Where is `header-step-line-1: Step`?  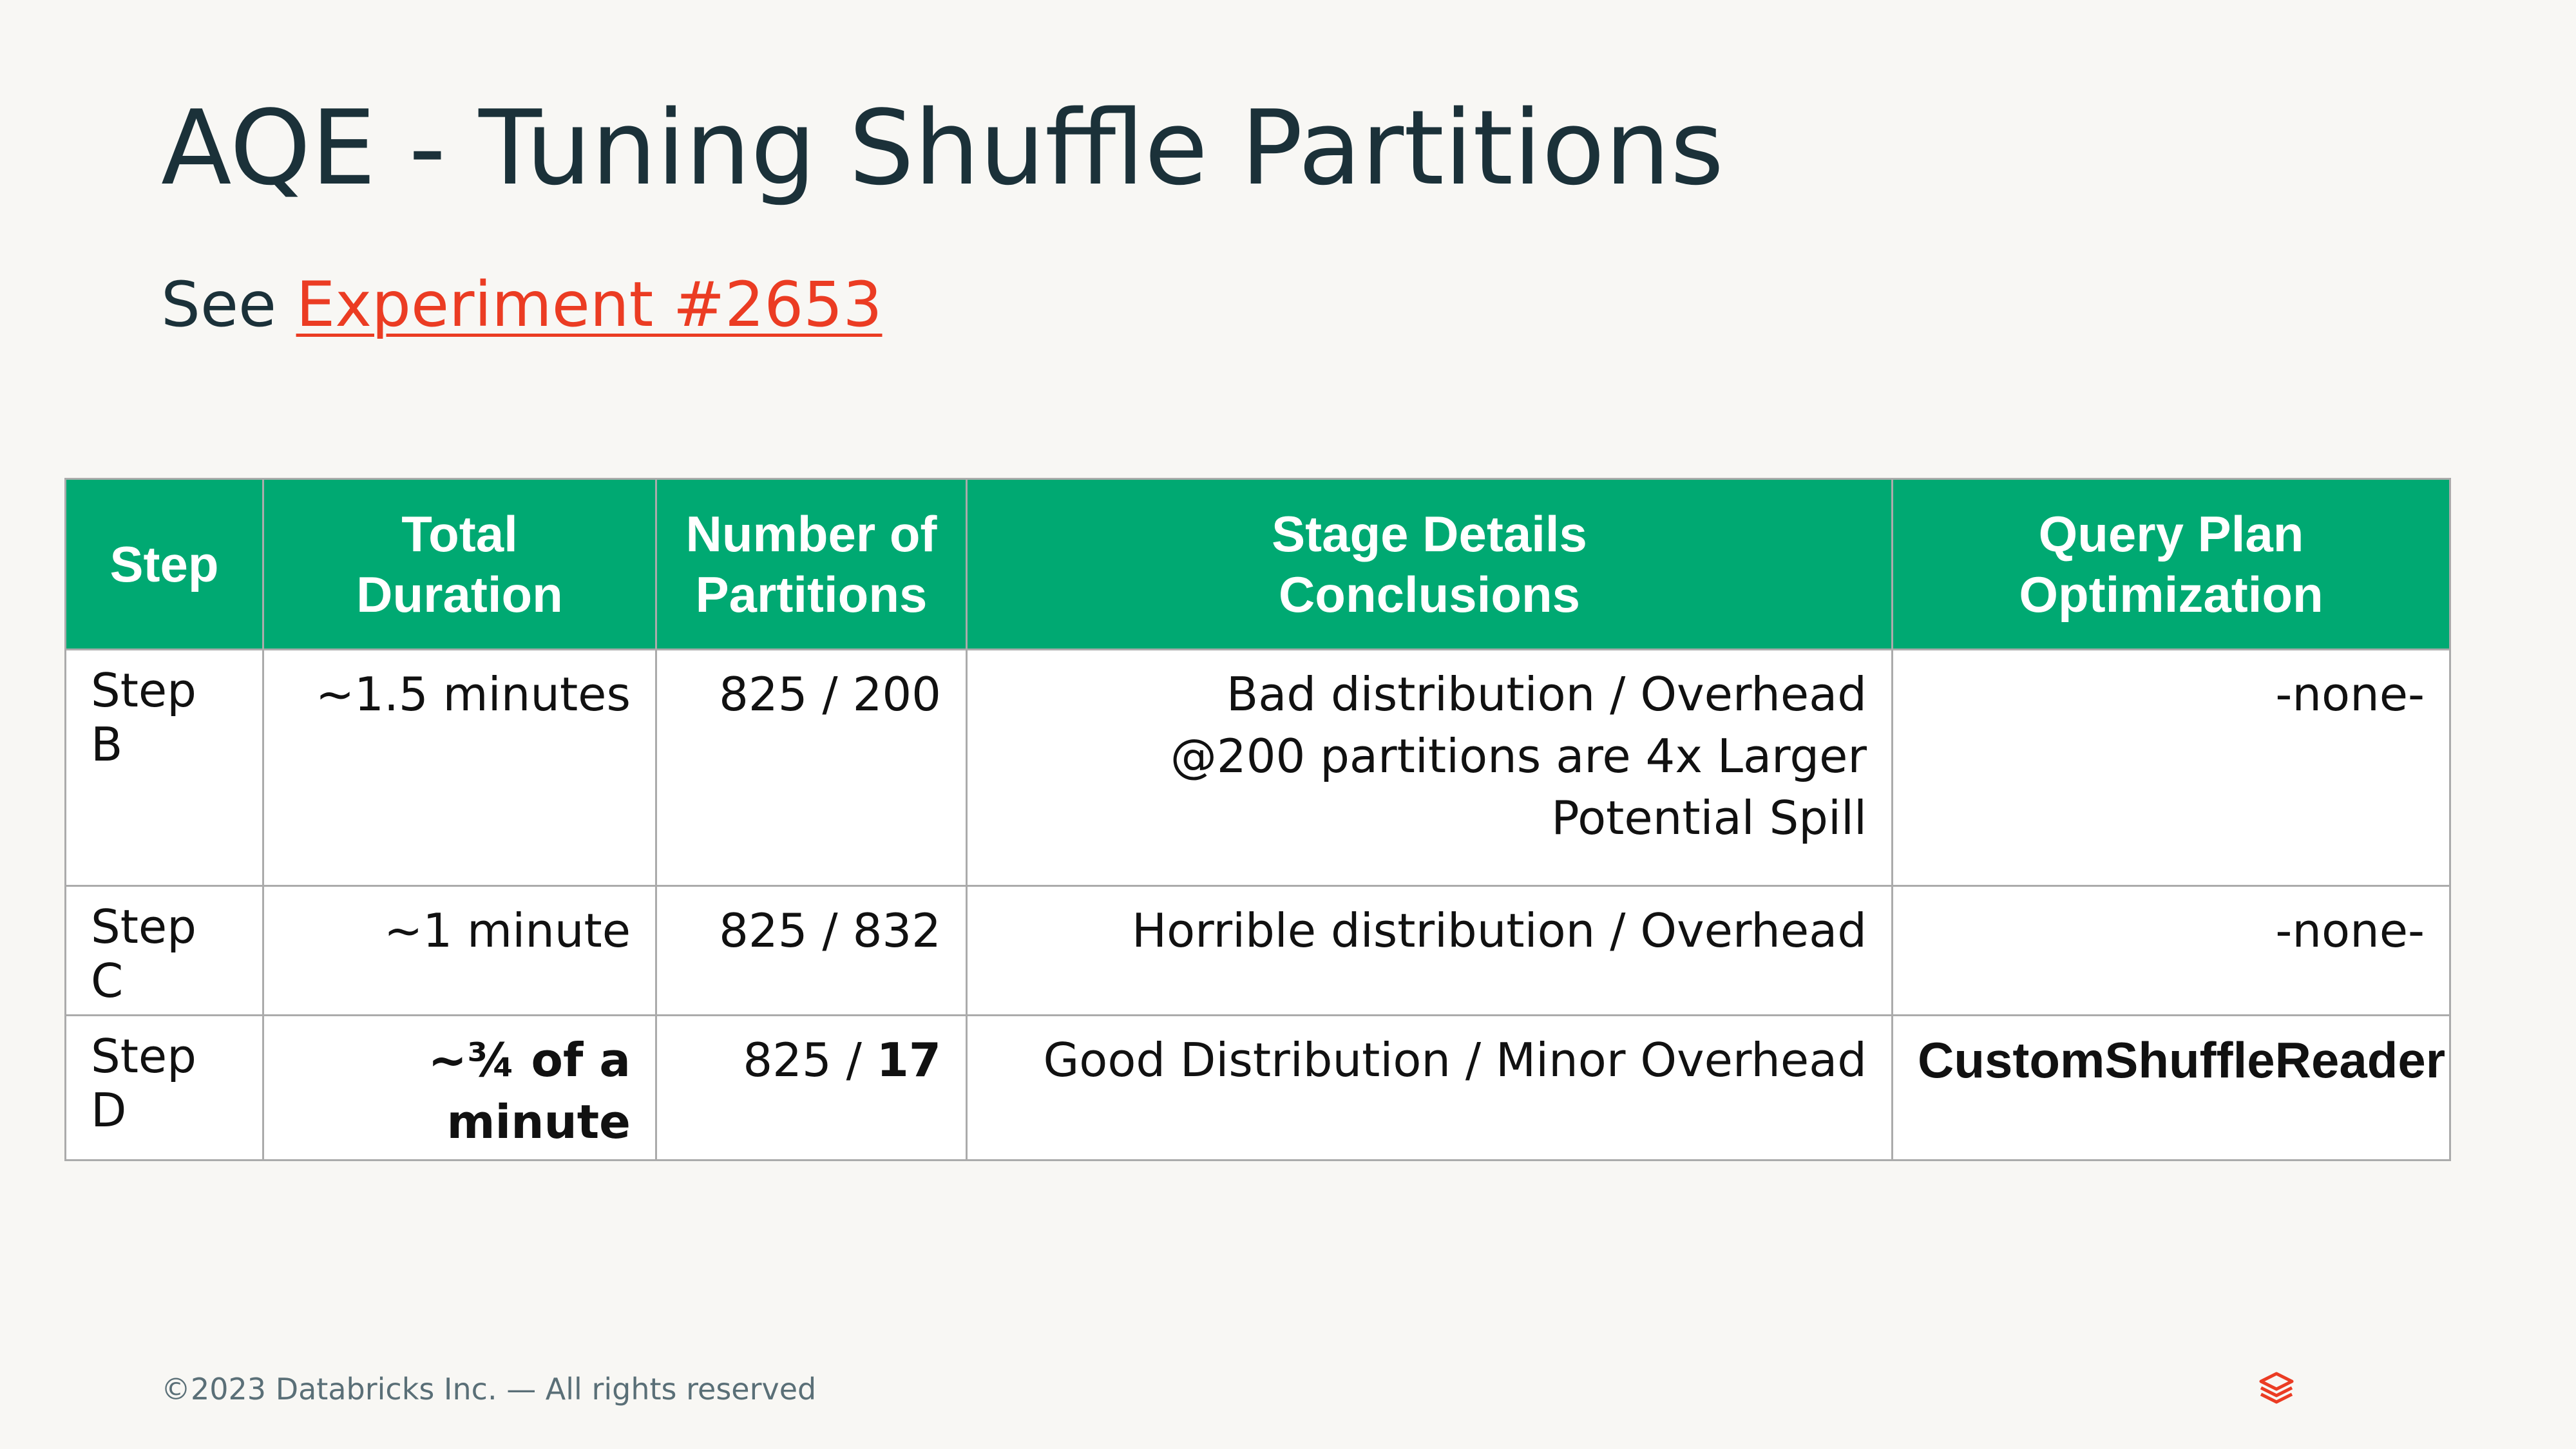 header-step-line-1: Step is located at coordinates (164, 564).